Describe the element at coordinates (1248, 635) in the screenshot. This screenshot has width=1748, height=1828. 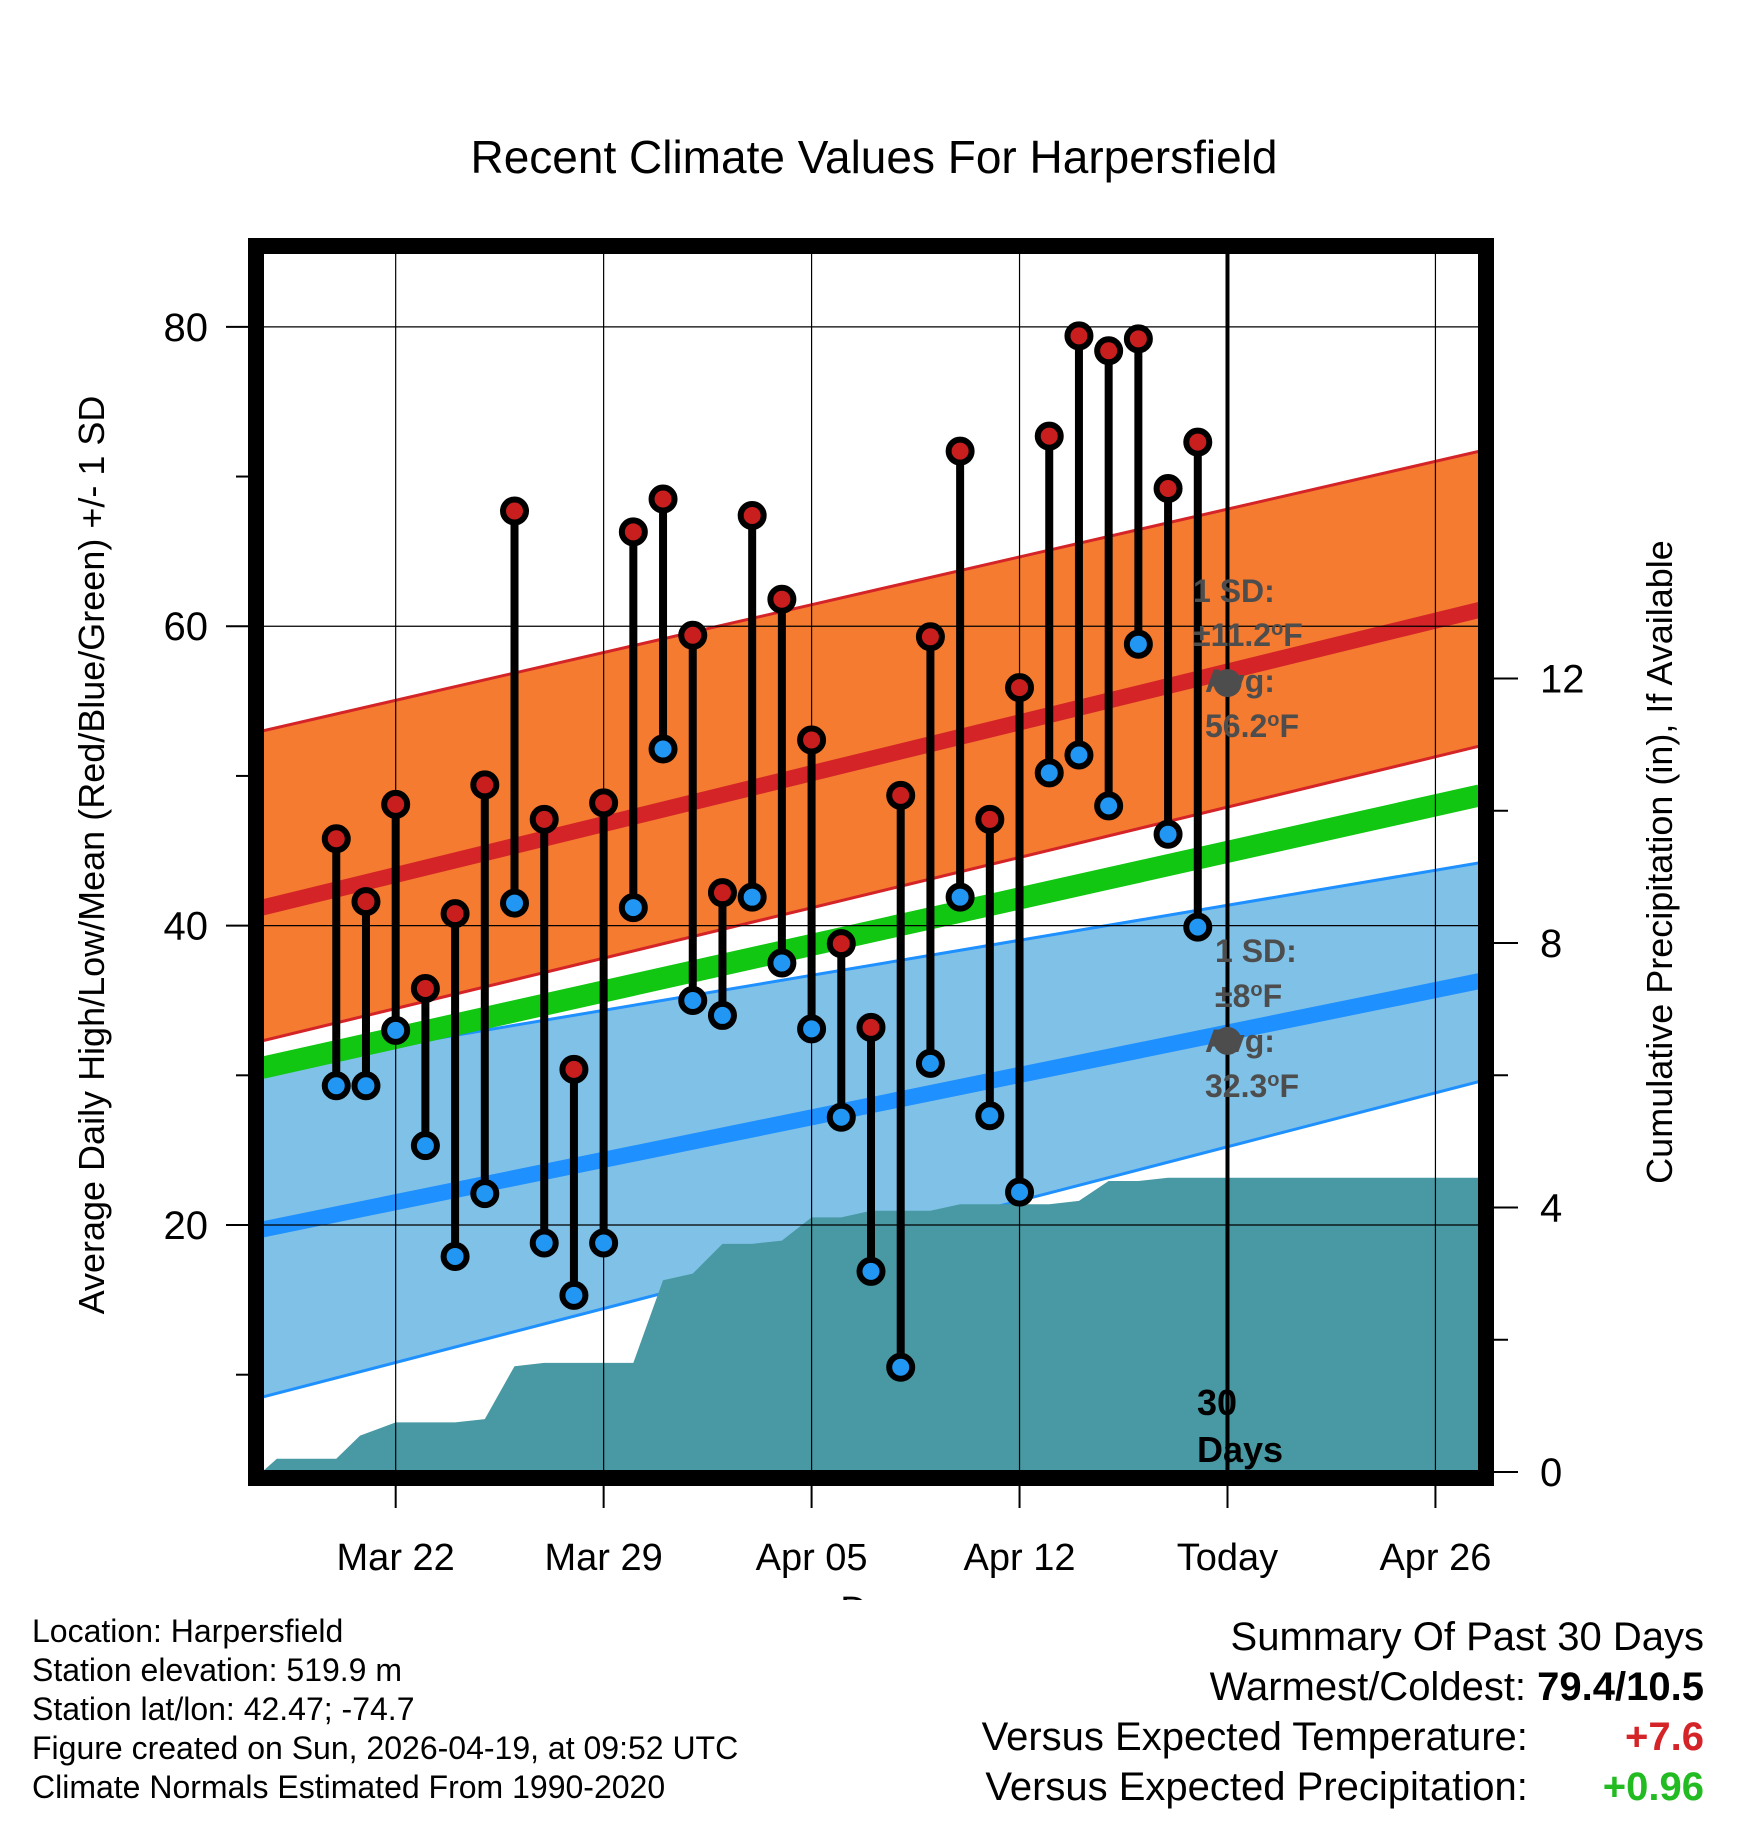
I see `high-sd-value: ±11.2oF` at that location.